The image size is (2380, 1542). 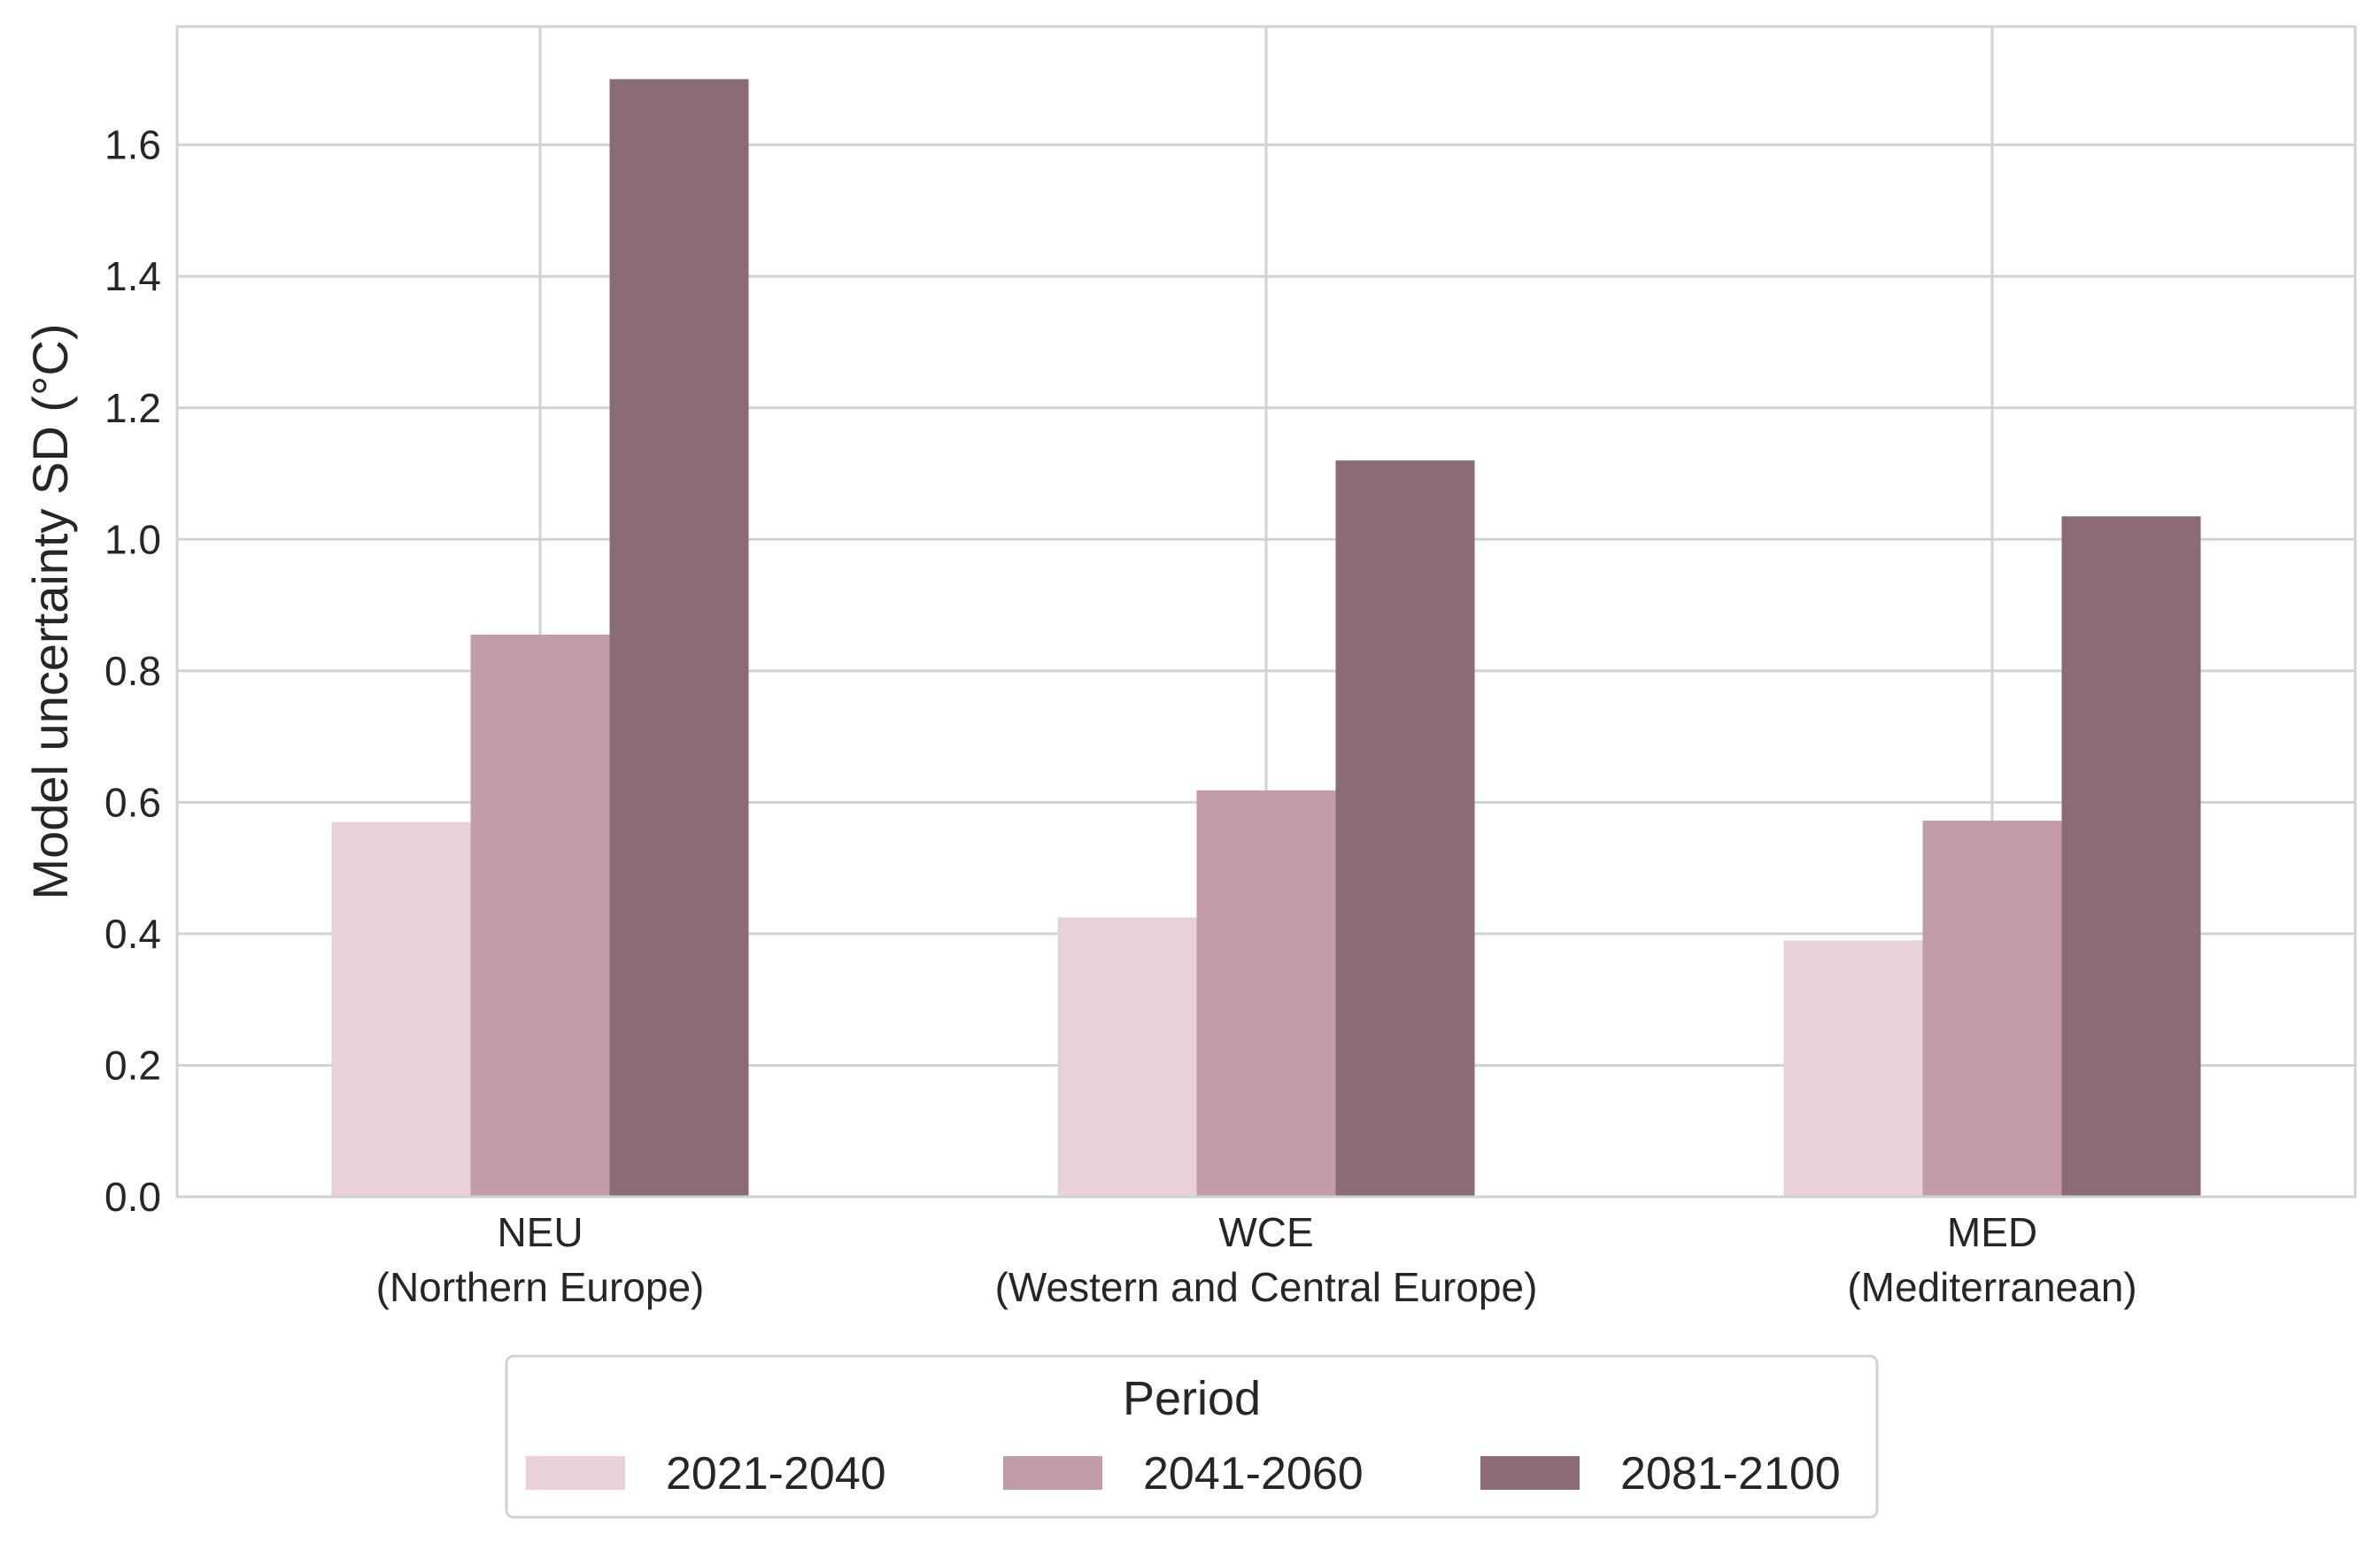 What do you see at coordinates (2131, 856) in the screenshot?
I see `bar-2081-2100-MED` at bounding box center [2131, 856].